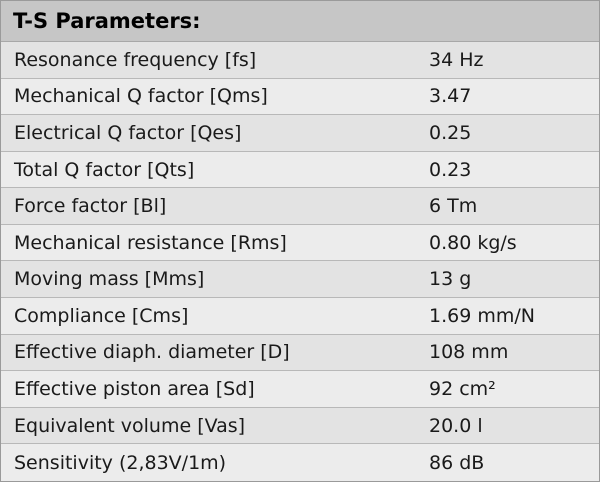  Describe the element at coordinates (109, 279) in the screenshot. I see `parameter-name: Moving mass [Mms]` at that location.